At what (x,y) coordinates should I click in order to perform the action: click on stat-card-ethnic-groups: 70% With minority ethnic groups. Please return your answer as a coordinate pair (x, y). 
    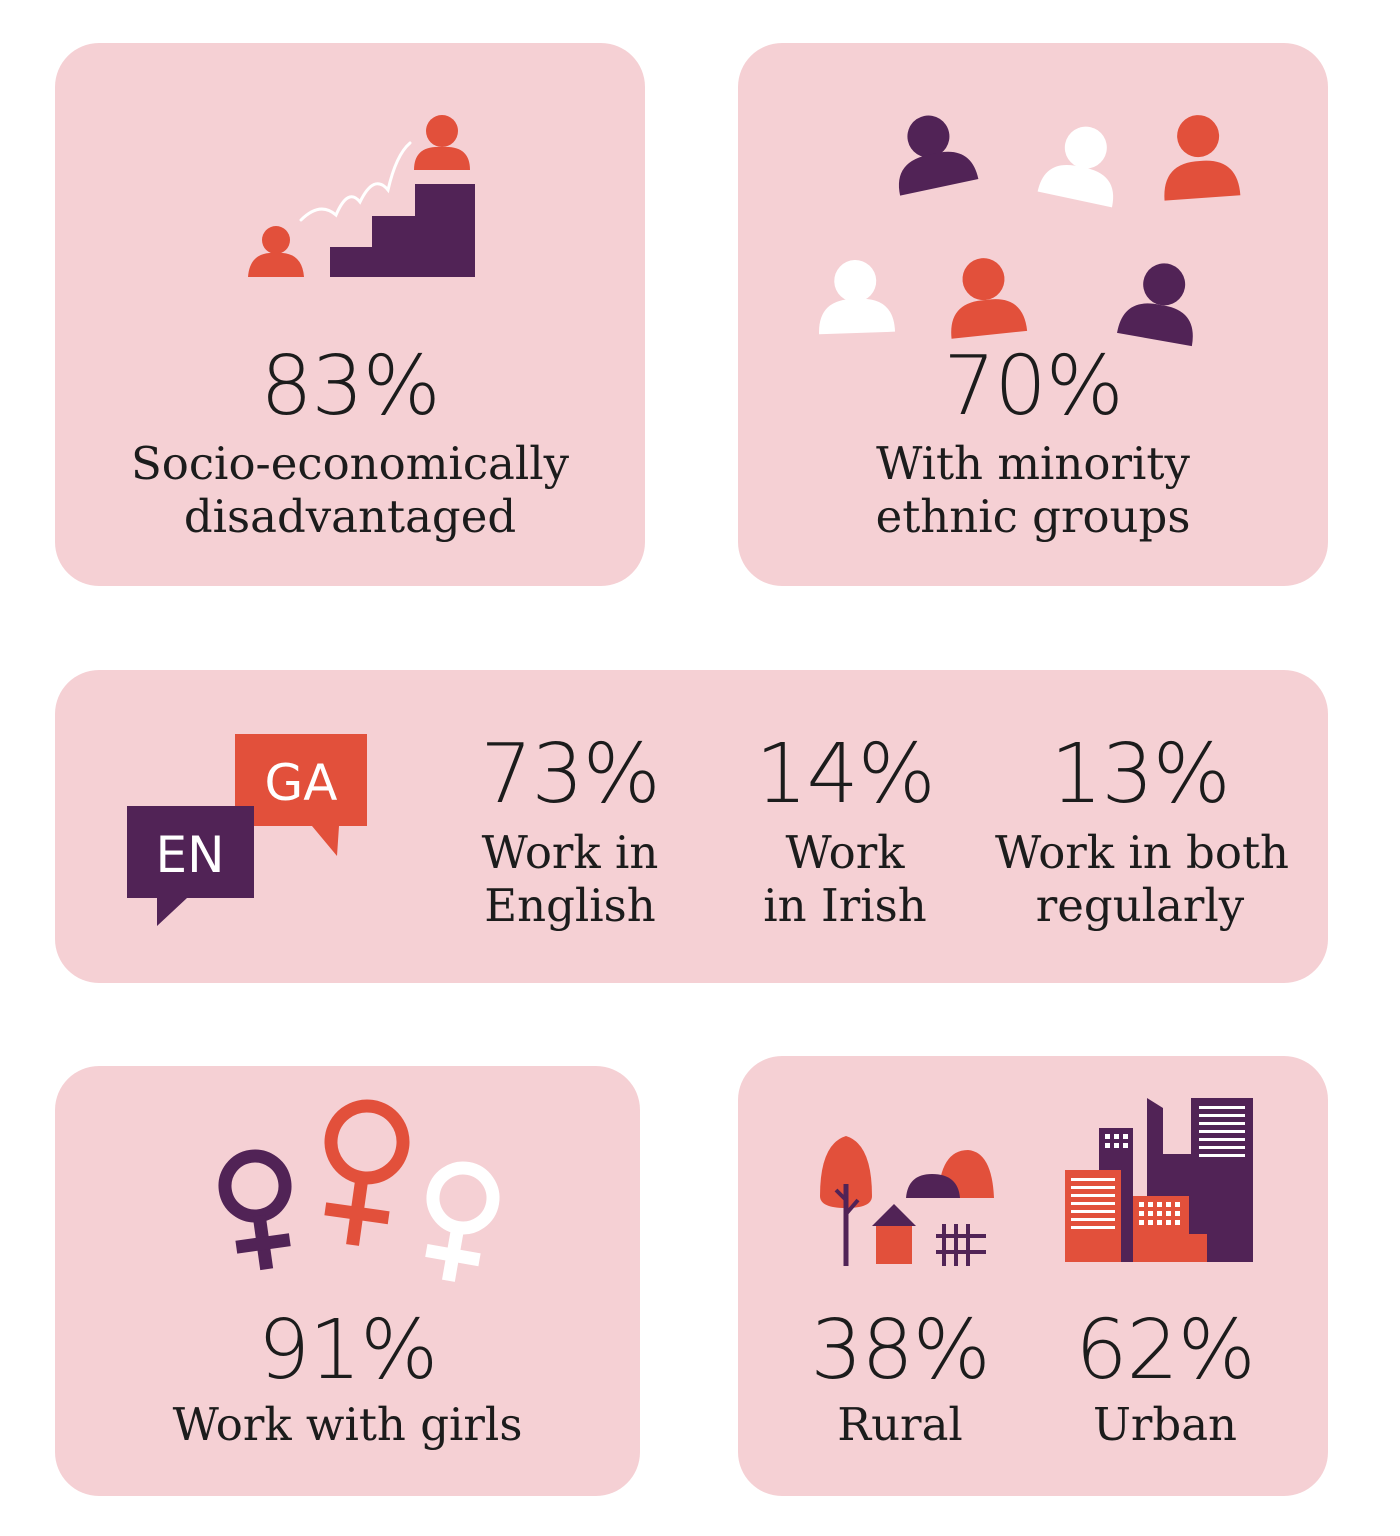
    Looking at the image, I should click on (1033, 314).